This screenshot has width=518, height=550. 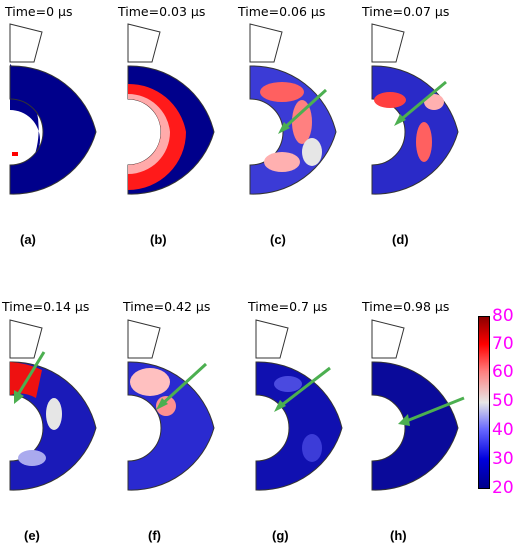 What do you see at coordinates (406, 306) in the screenshot?
I see `time-label-h: Time=0.98 μs` at bounding box center [406, 306].